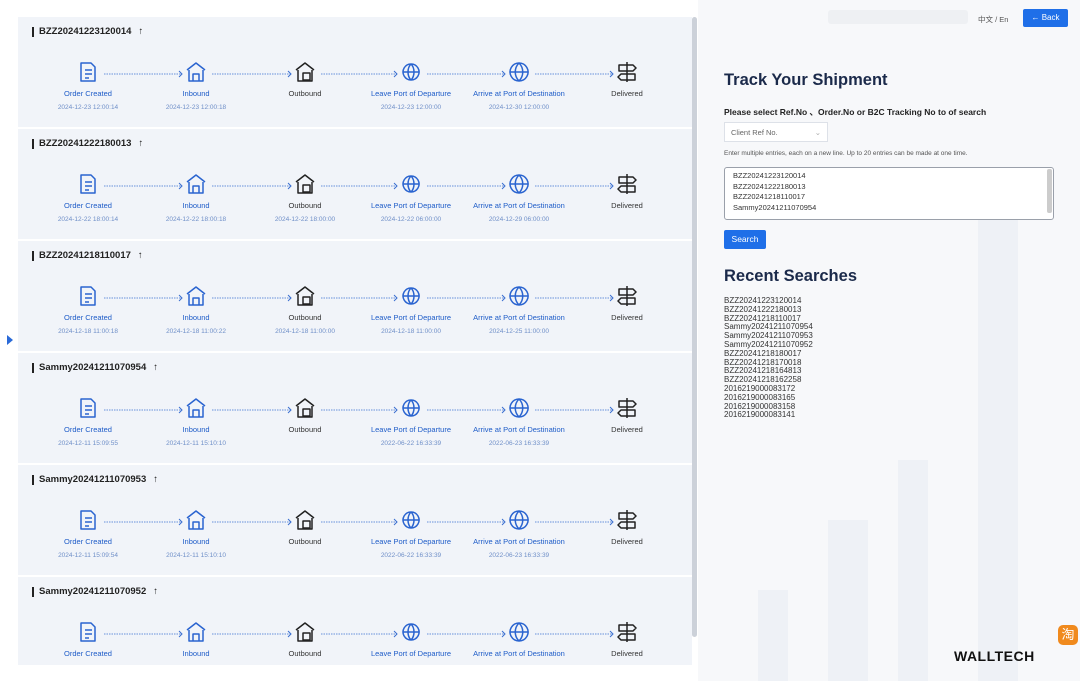 This screenshot has width=1080, height=681. What do you see at coordinates (95, 592) in the screenshot?
I see `shipment-ref: Sammy20241211070952 ↑` at bounding box center [95, 592].